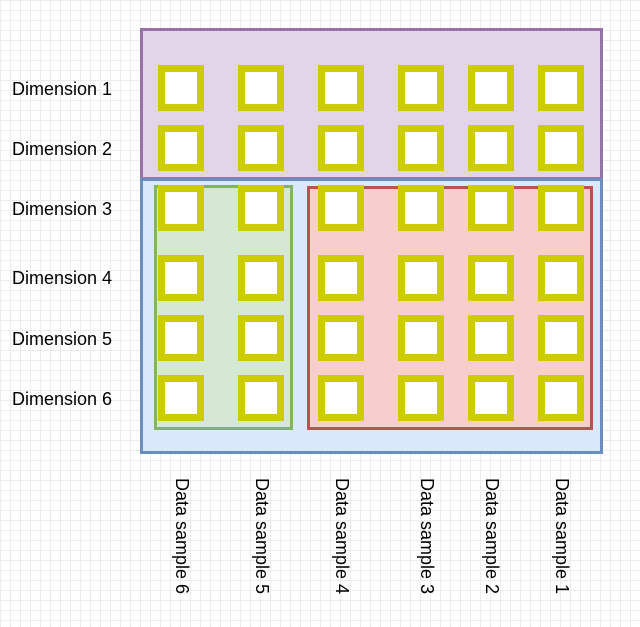 Image resolution: width=640 pixels, height=627 pixels. What do you see at coordinates (421, 208) in the screenshot?
I see `cell-r3-c4` at bounding box center [421, 208].